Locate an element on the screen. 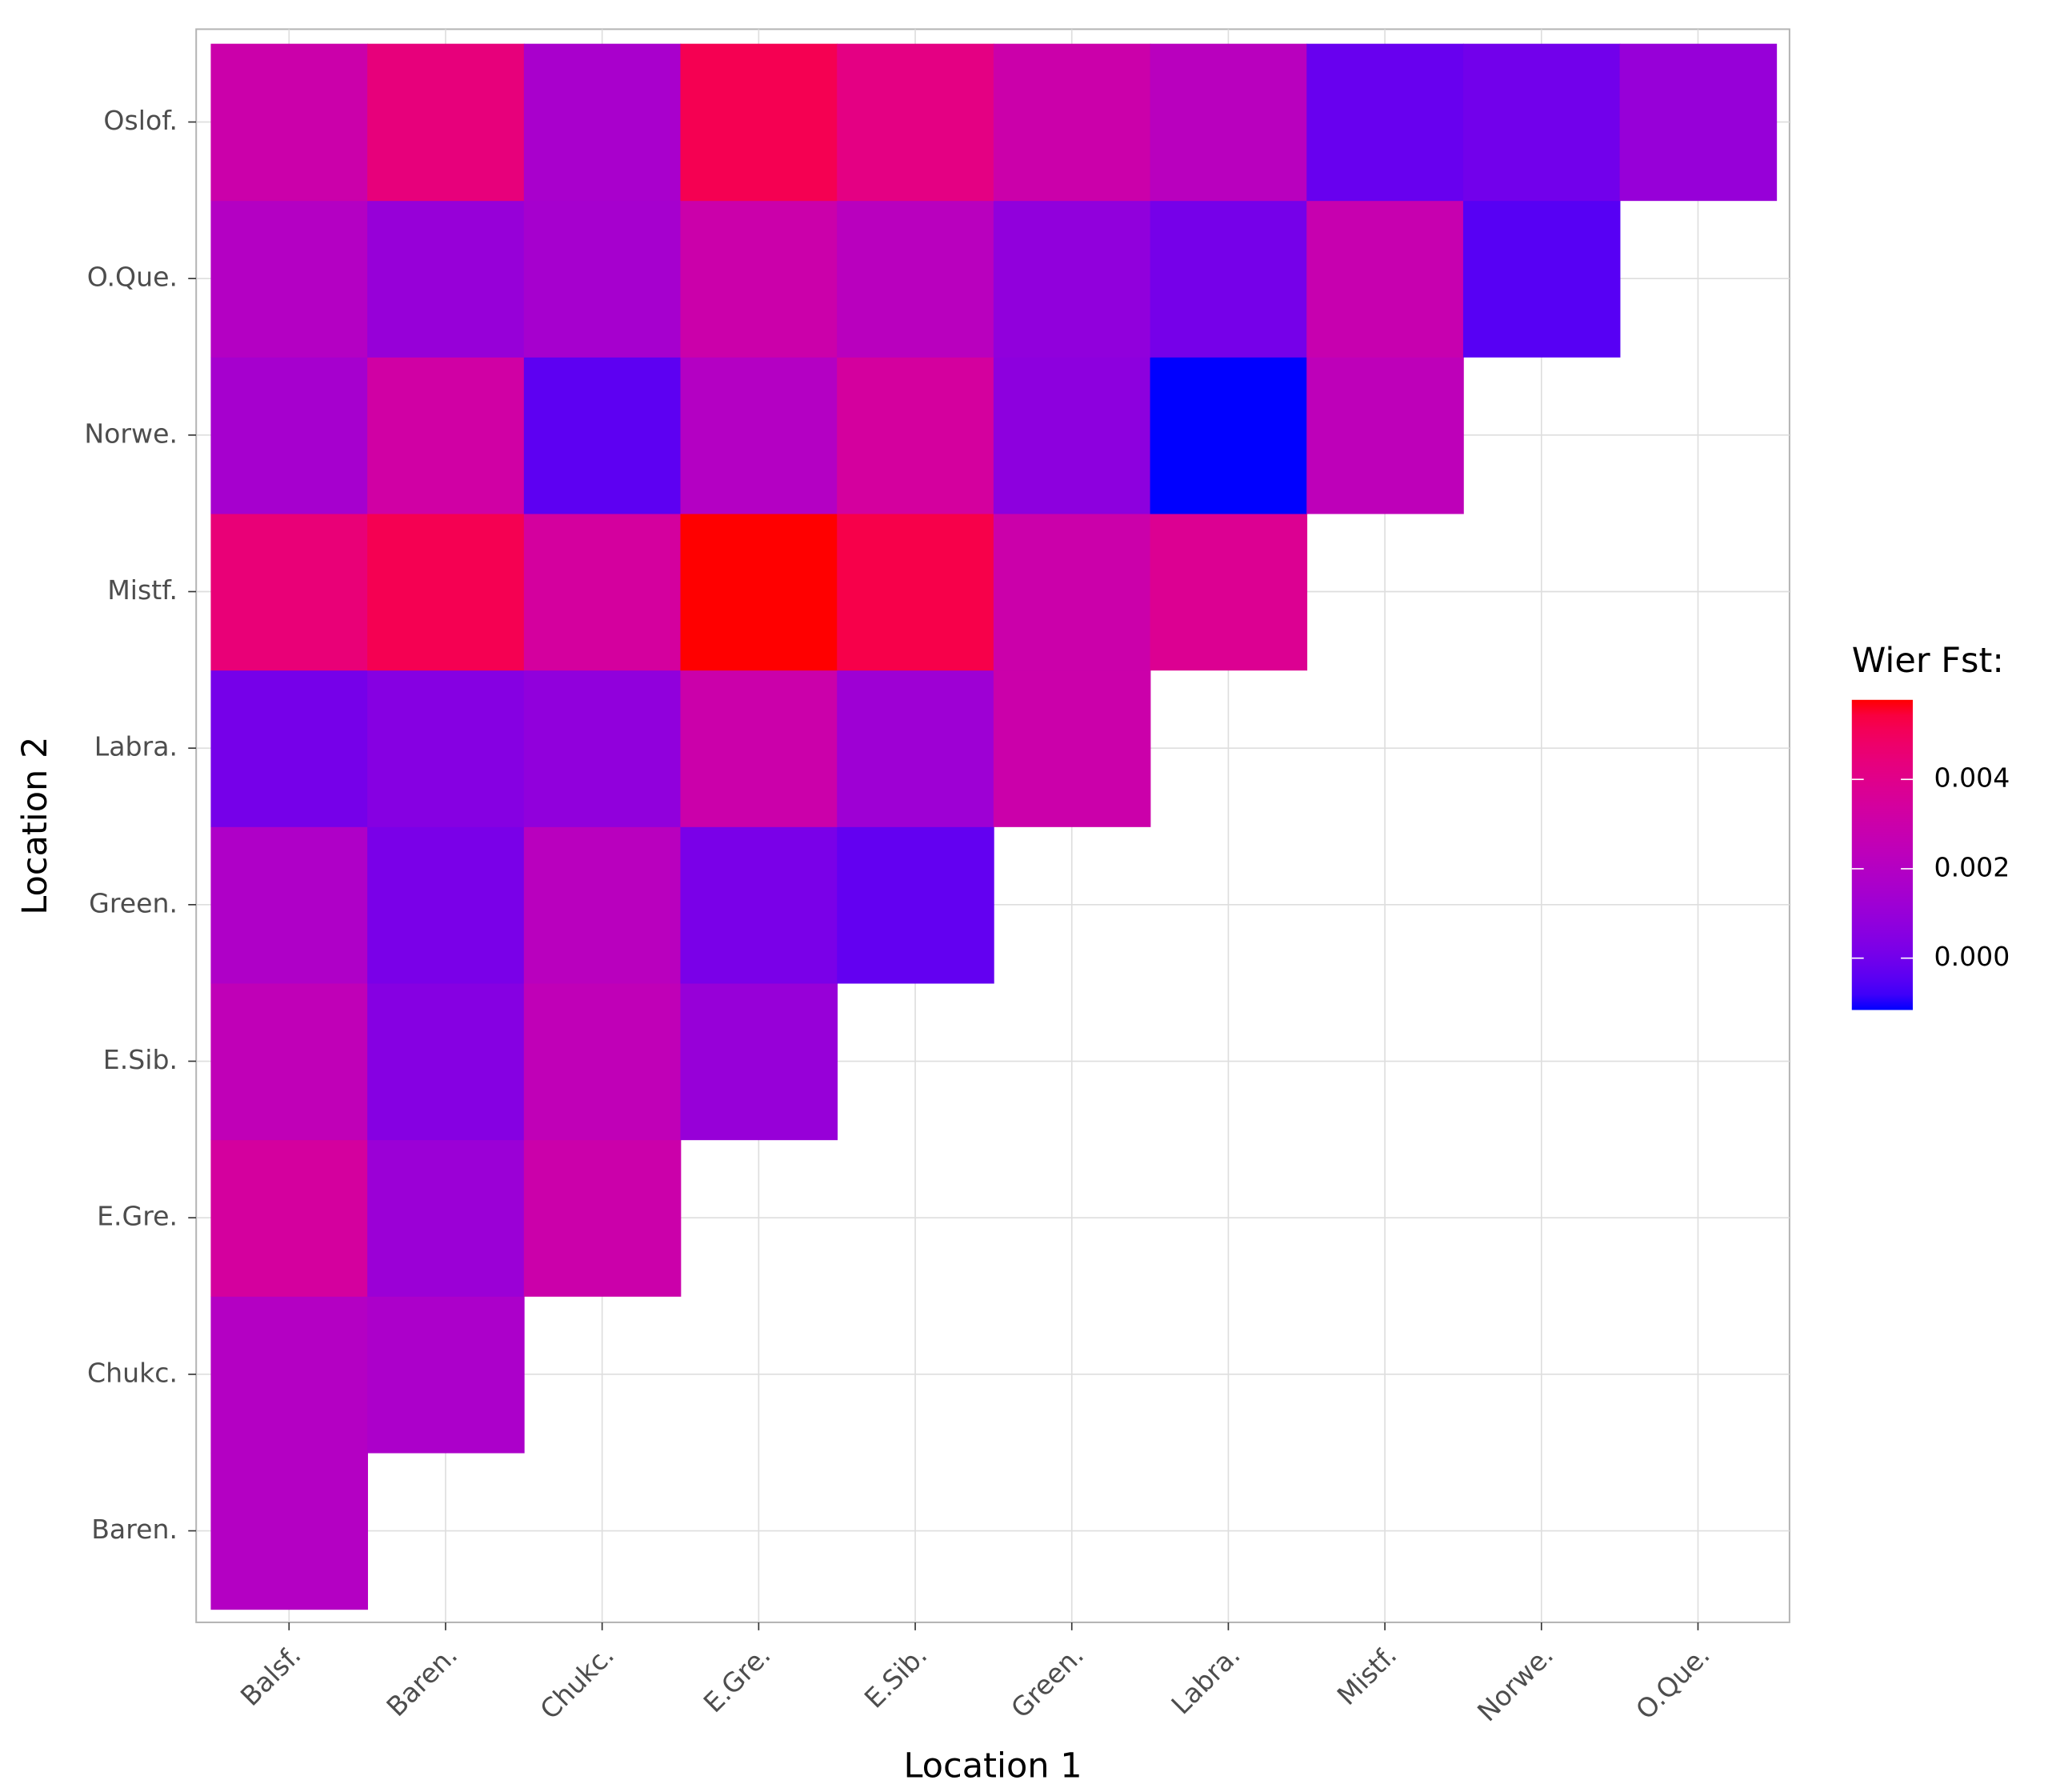 The width and height of the screenshot is (2048, 1792). y-tick-label: Labra. is located at coordinates (136, 746).